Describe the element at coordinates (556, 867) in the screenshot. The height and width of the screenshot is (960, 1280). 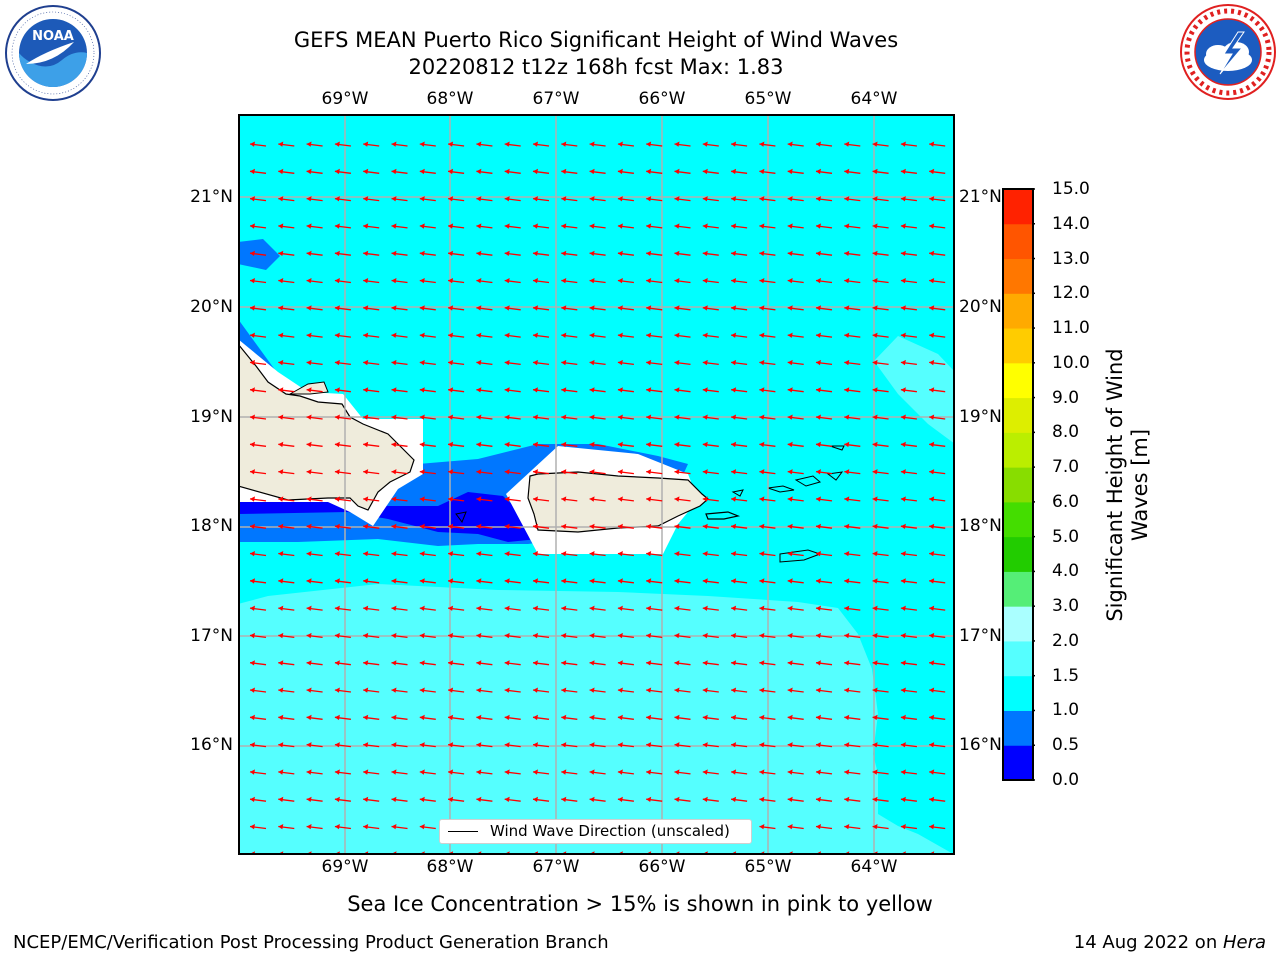
I see `lon-tick-bottom-67: 67°W` at that location.